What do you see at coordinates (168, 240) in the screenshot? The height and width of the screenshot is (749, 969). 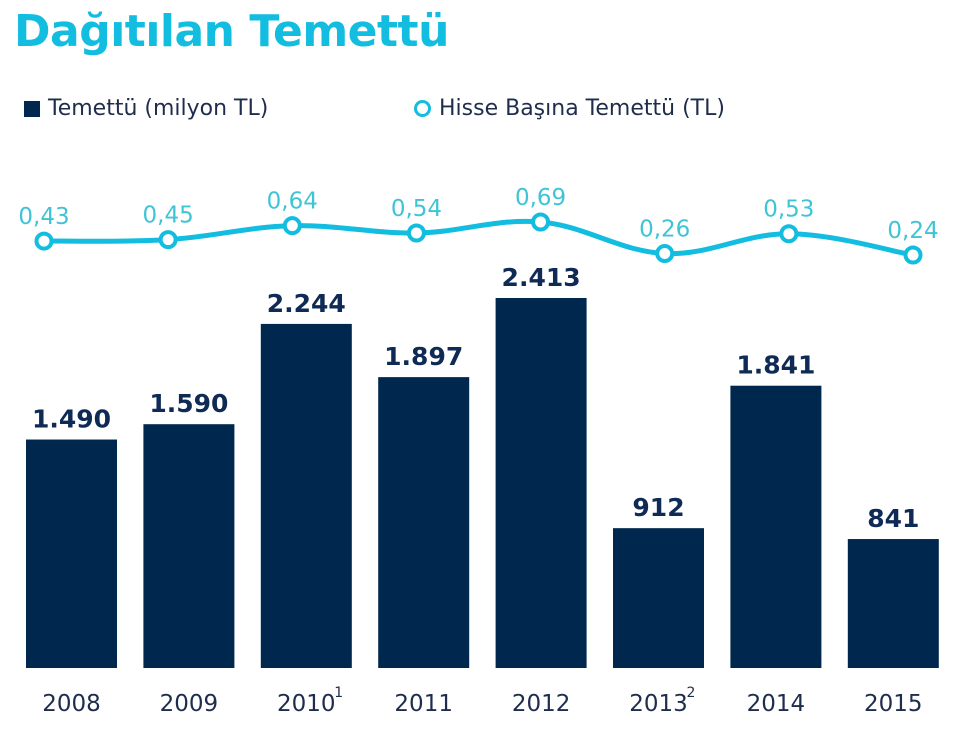 I see `per-share-point-2009` at bounding box center [168, 240].